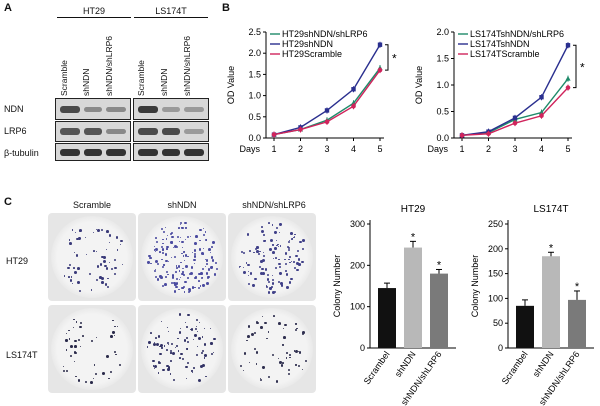  What do you see at coordinates (92, 257) in the screenshot?
I see `colony-dish-ht29-scramble` at bounding box center [92, 257].